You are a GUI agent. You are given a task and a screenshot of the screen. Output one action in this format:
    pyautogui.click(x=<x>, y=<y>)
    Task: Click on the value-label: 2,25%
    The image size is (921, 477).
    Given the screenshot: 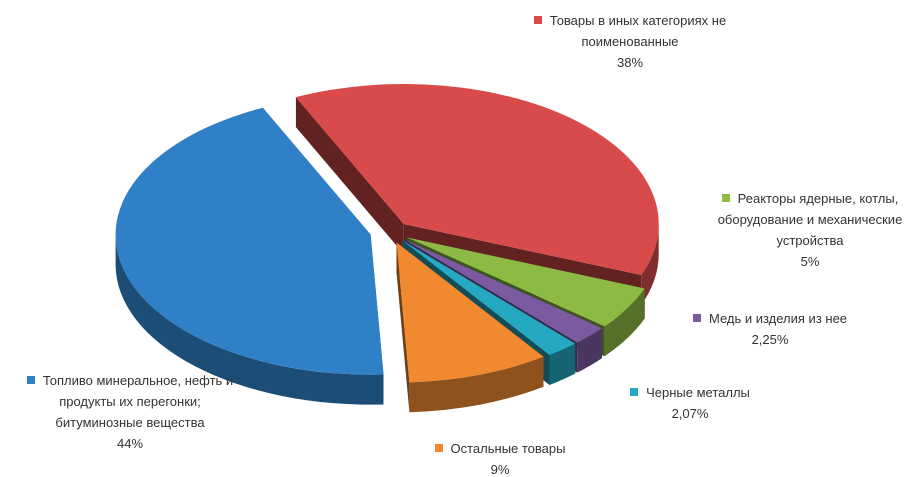 What is the action you would take?
    pyautogui.click(x=770, y=339)
    